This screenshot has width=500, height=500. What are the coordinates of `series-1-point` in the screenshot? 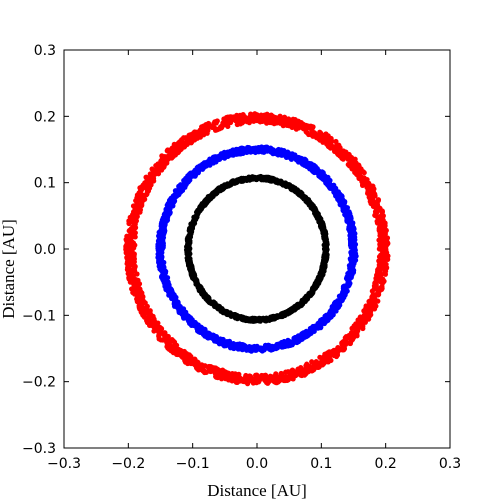 It's located at (354, 249).